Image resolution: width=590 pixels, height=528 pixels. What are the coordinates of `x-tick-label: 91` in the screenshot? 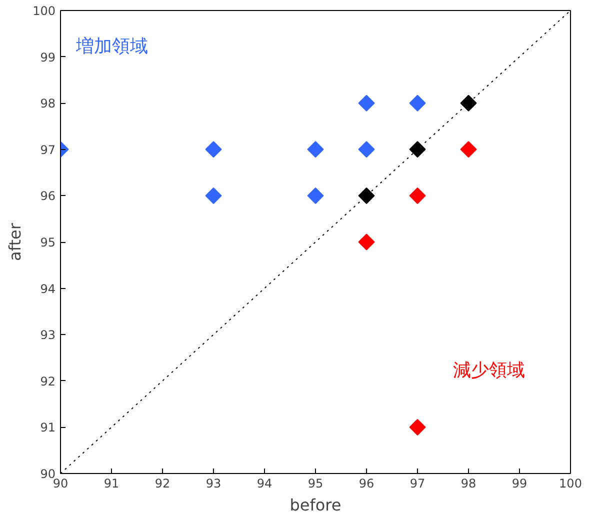 It's located at (112, 483).